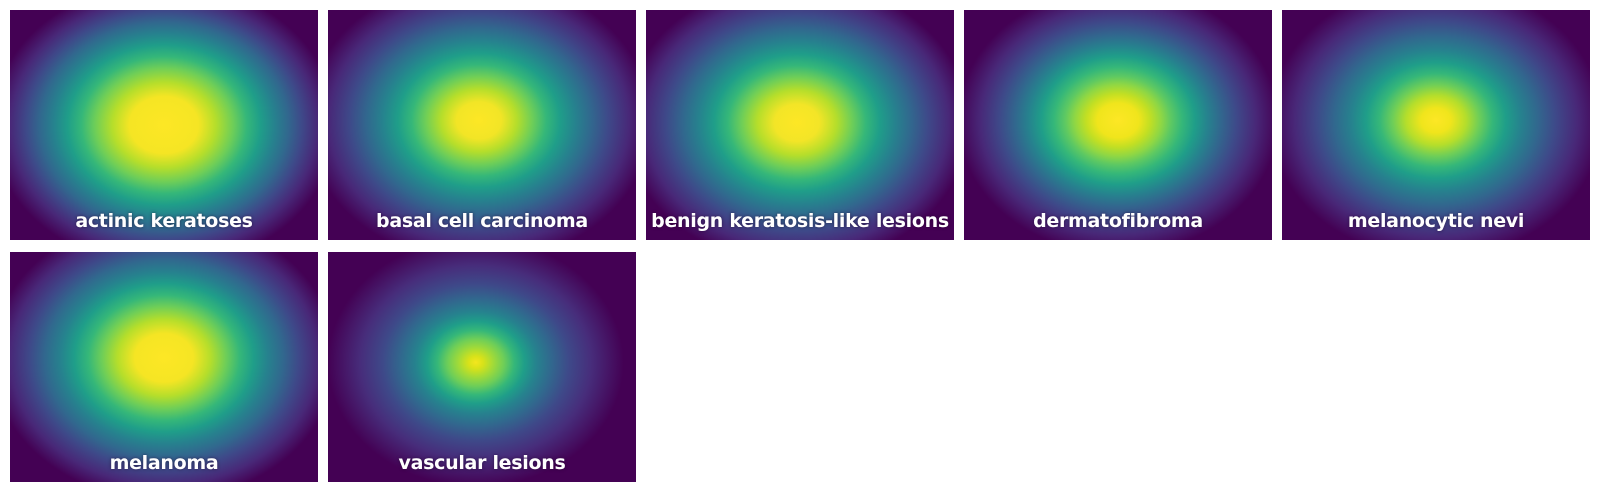 Image resolution: width=1600 pixels, height=493 pixels. I want to click on heatmap-panel-vascular-lesions: vascular lesions, so click(482, 367).